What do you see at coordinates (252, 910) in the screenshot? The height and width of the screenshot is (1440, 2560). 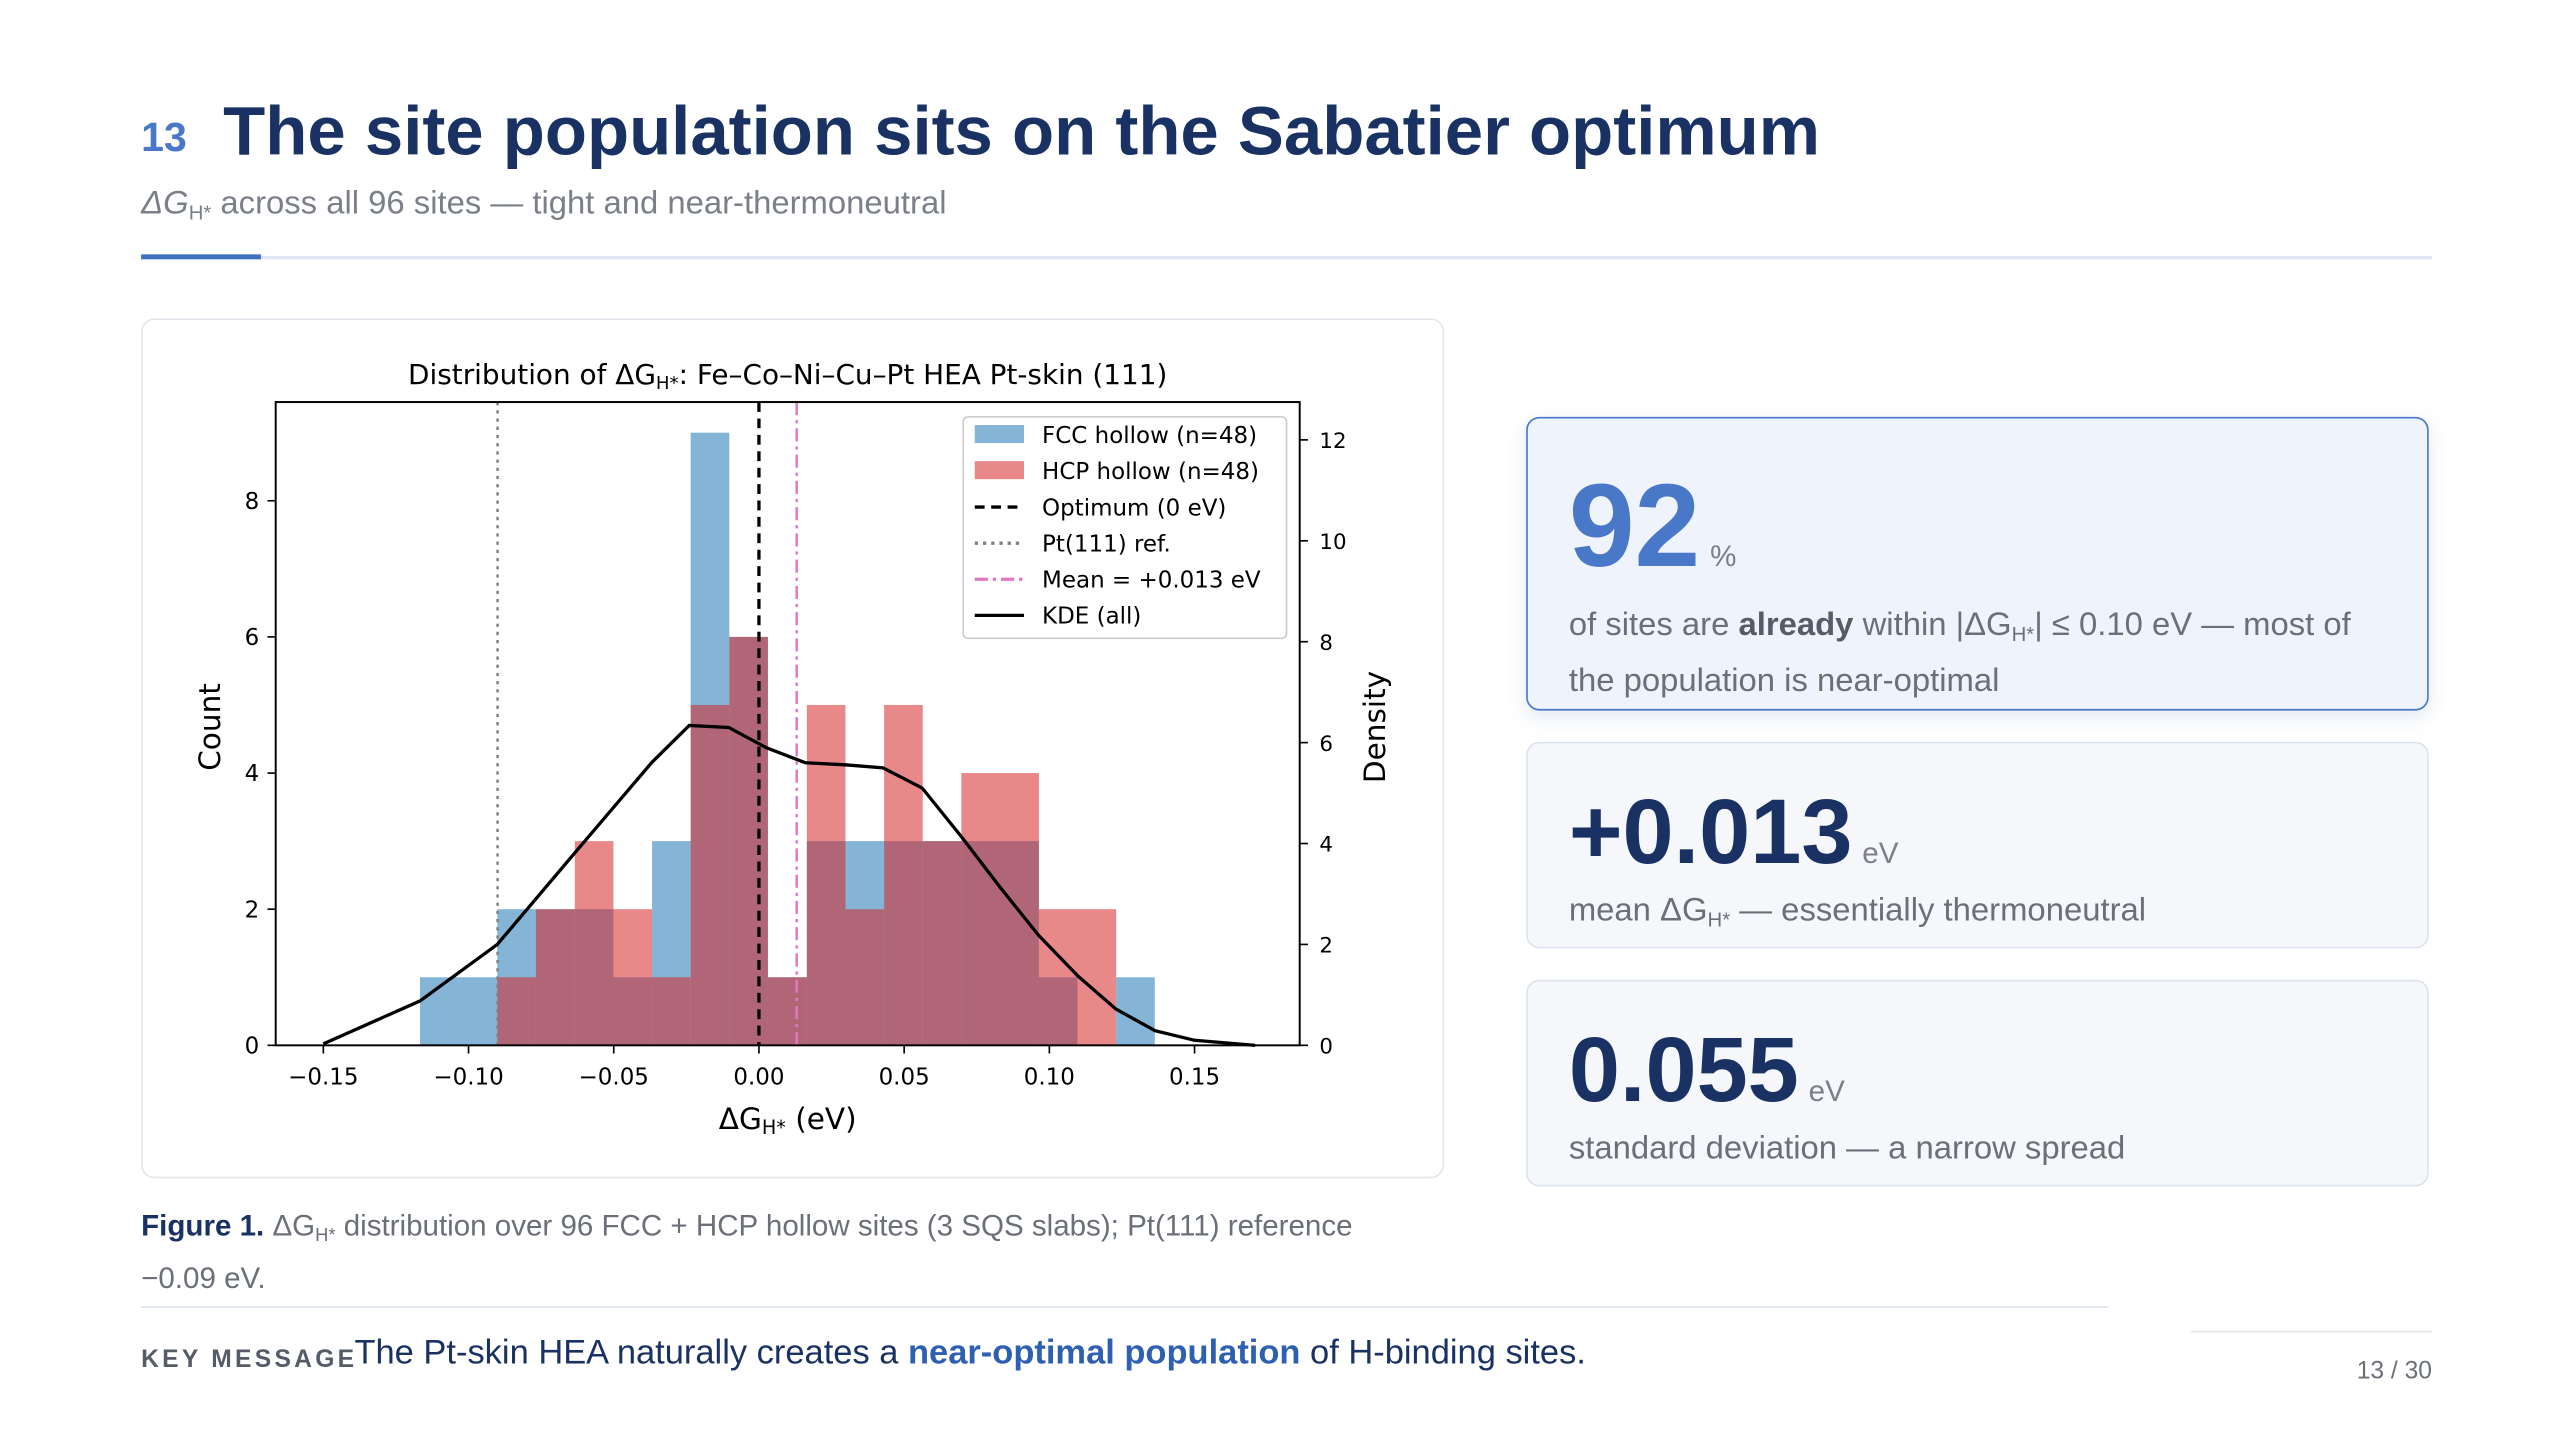 I see `y-tick-label: 2` at bounding box center [252, 910].